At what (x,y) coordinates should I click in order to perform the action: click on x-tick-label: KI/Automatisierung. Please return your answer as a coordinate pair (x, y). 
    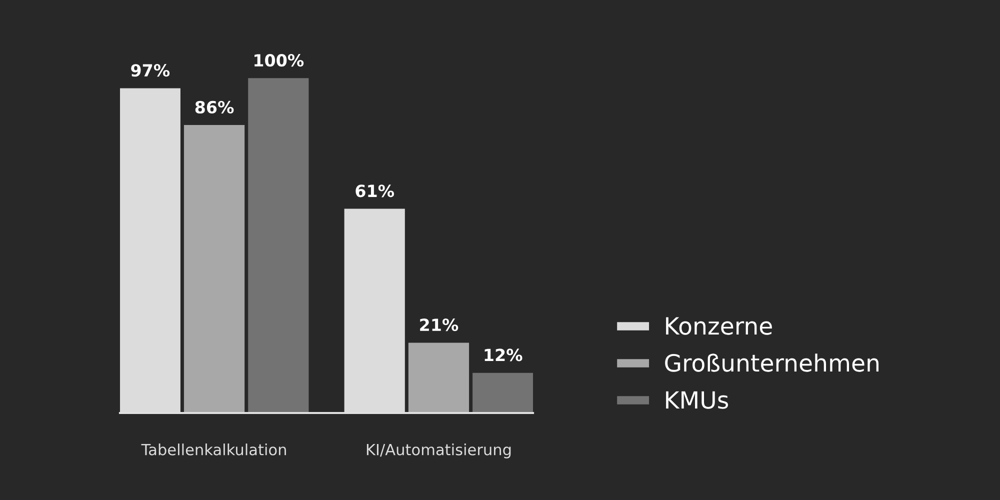
    Looking at the image, I should click on (438, 451).